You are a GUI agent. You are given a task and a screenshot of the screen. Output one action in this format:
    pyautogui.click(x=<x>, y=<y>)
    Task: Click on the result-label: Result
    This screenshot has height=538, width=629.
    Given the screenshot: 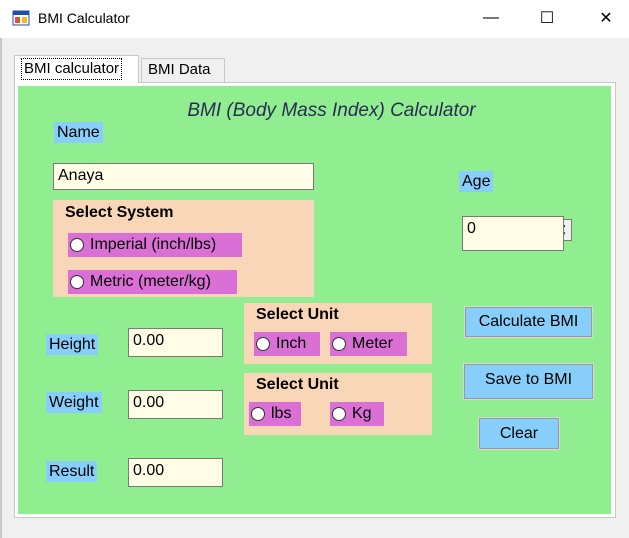 What is the action you would take?
    pyautogui.click(x=72, y=471)
    